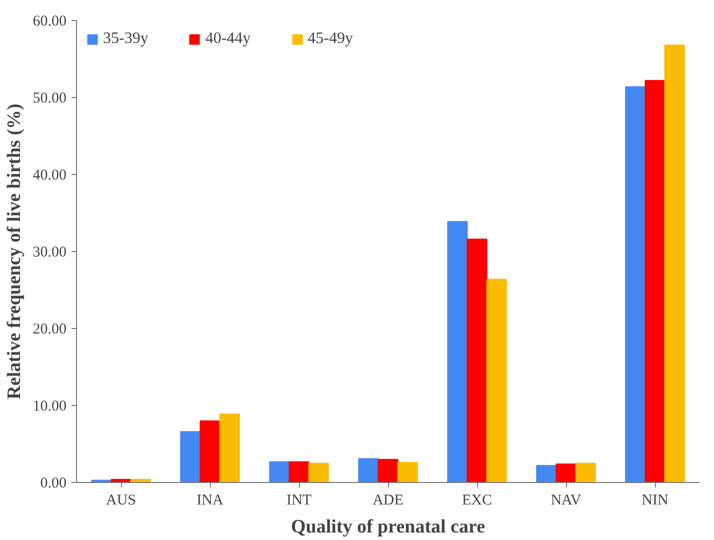 The width and height of the screenshot is (714, 540). Describe the element at coordinates (228, 39) in the screenshot. I see `legend-label: 40-44y` at that location.